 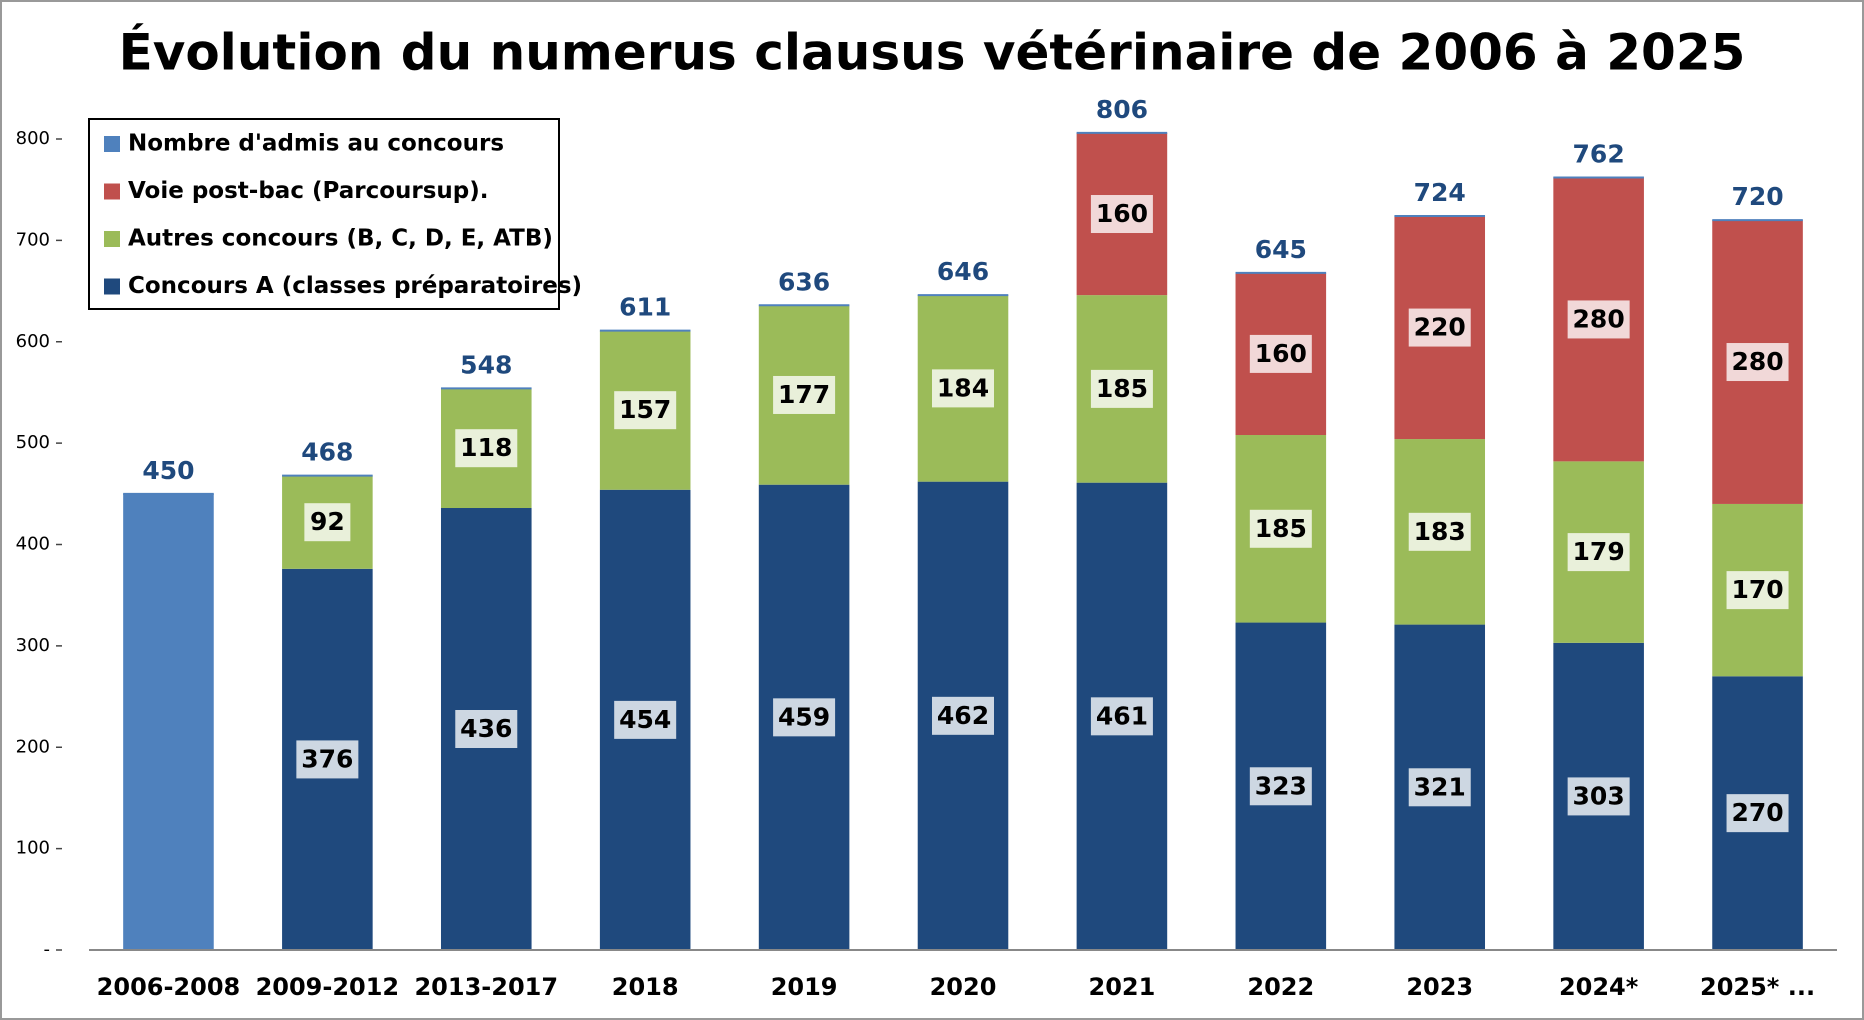 I want to click on x-tick-label: 2019, so click(x=804, y=987).